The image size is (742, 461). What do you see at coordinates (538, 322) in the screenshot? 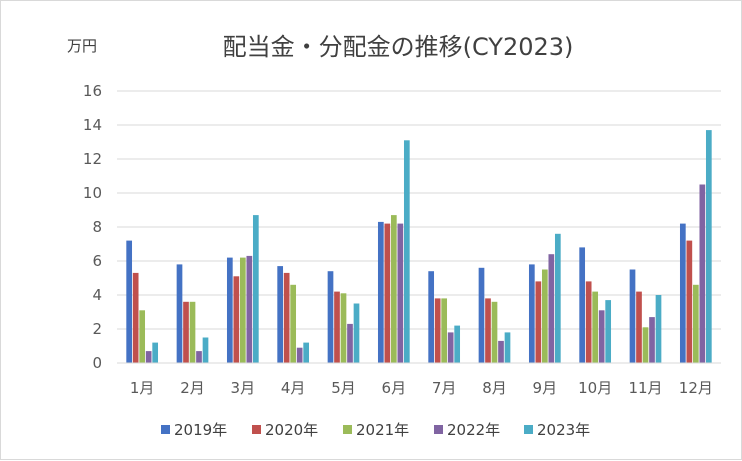
I see `bar-2020年-9月` at bounding box center [538, 322].